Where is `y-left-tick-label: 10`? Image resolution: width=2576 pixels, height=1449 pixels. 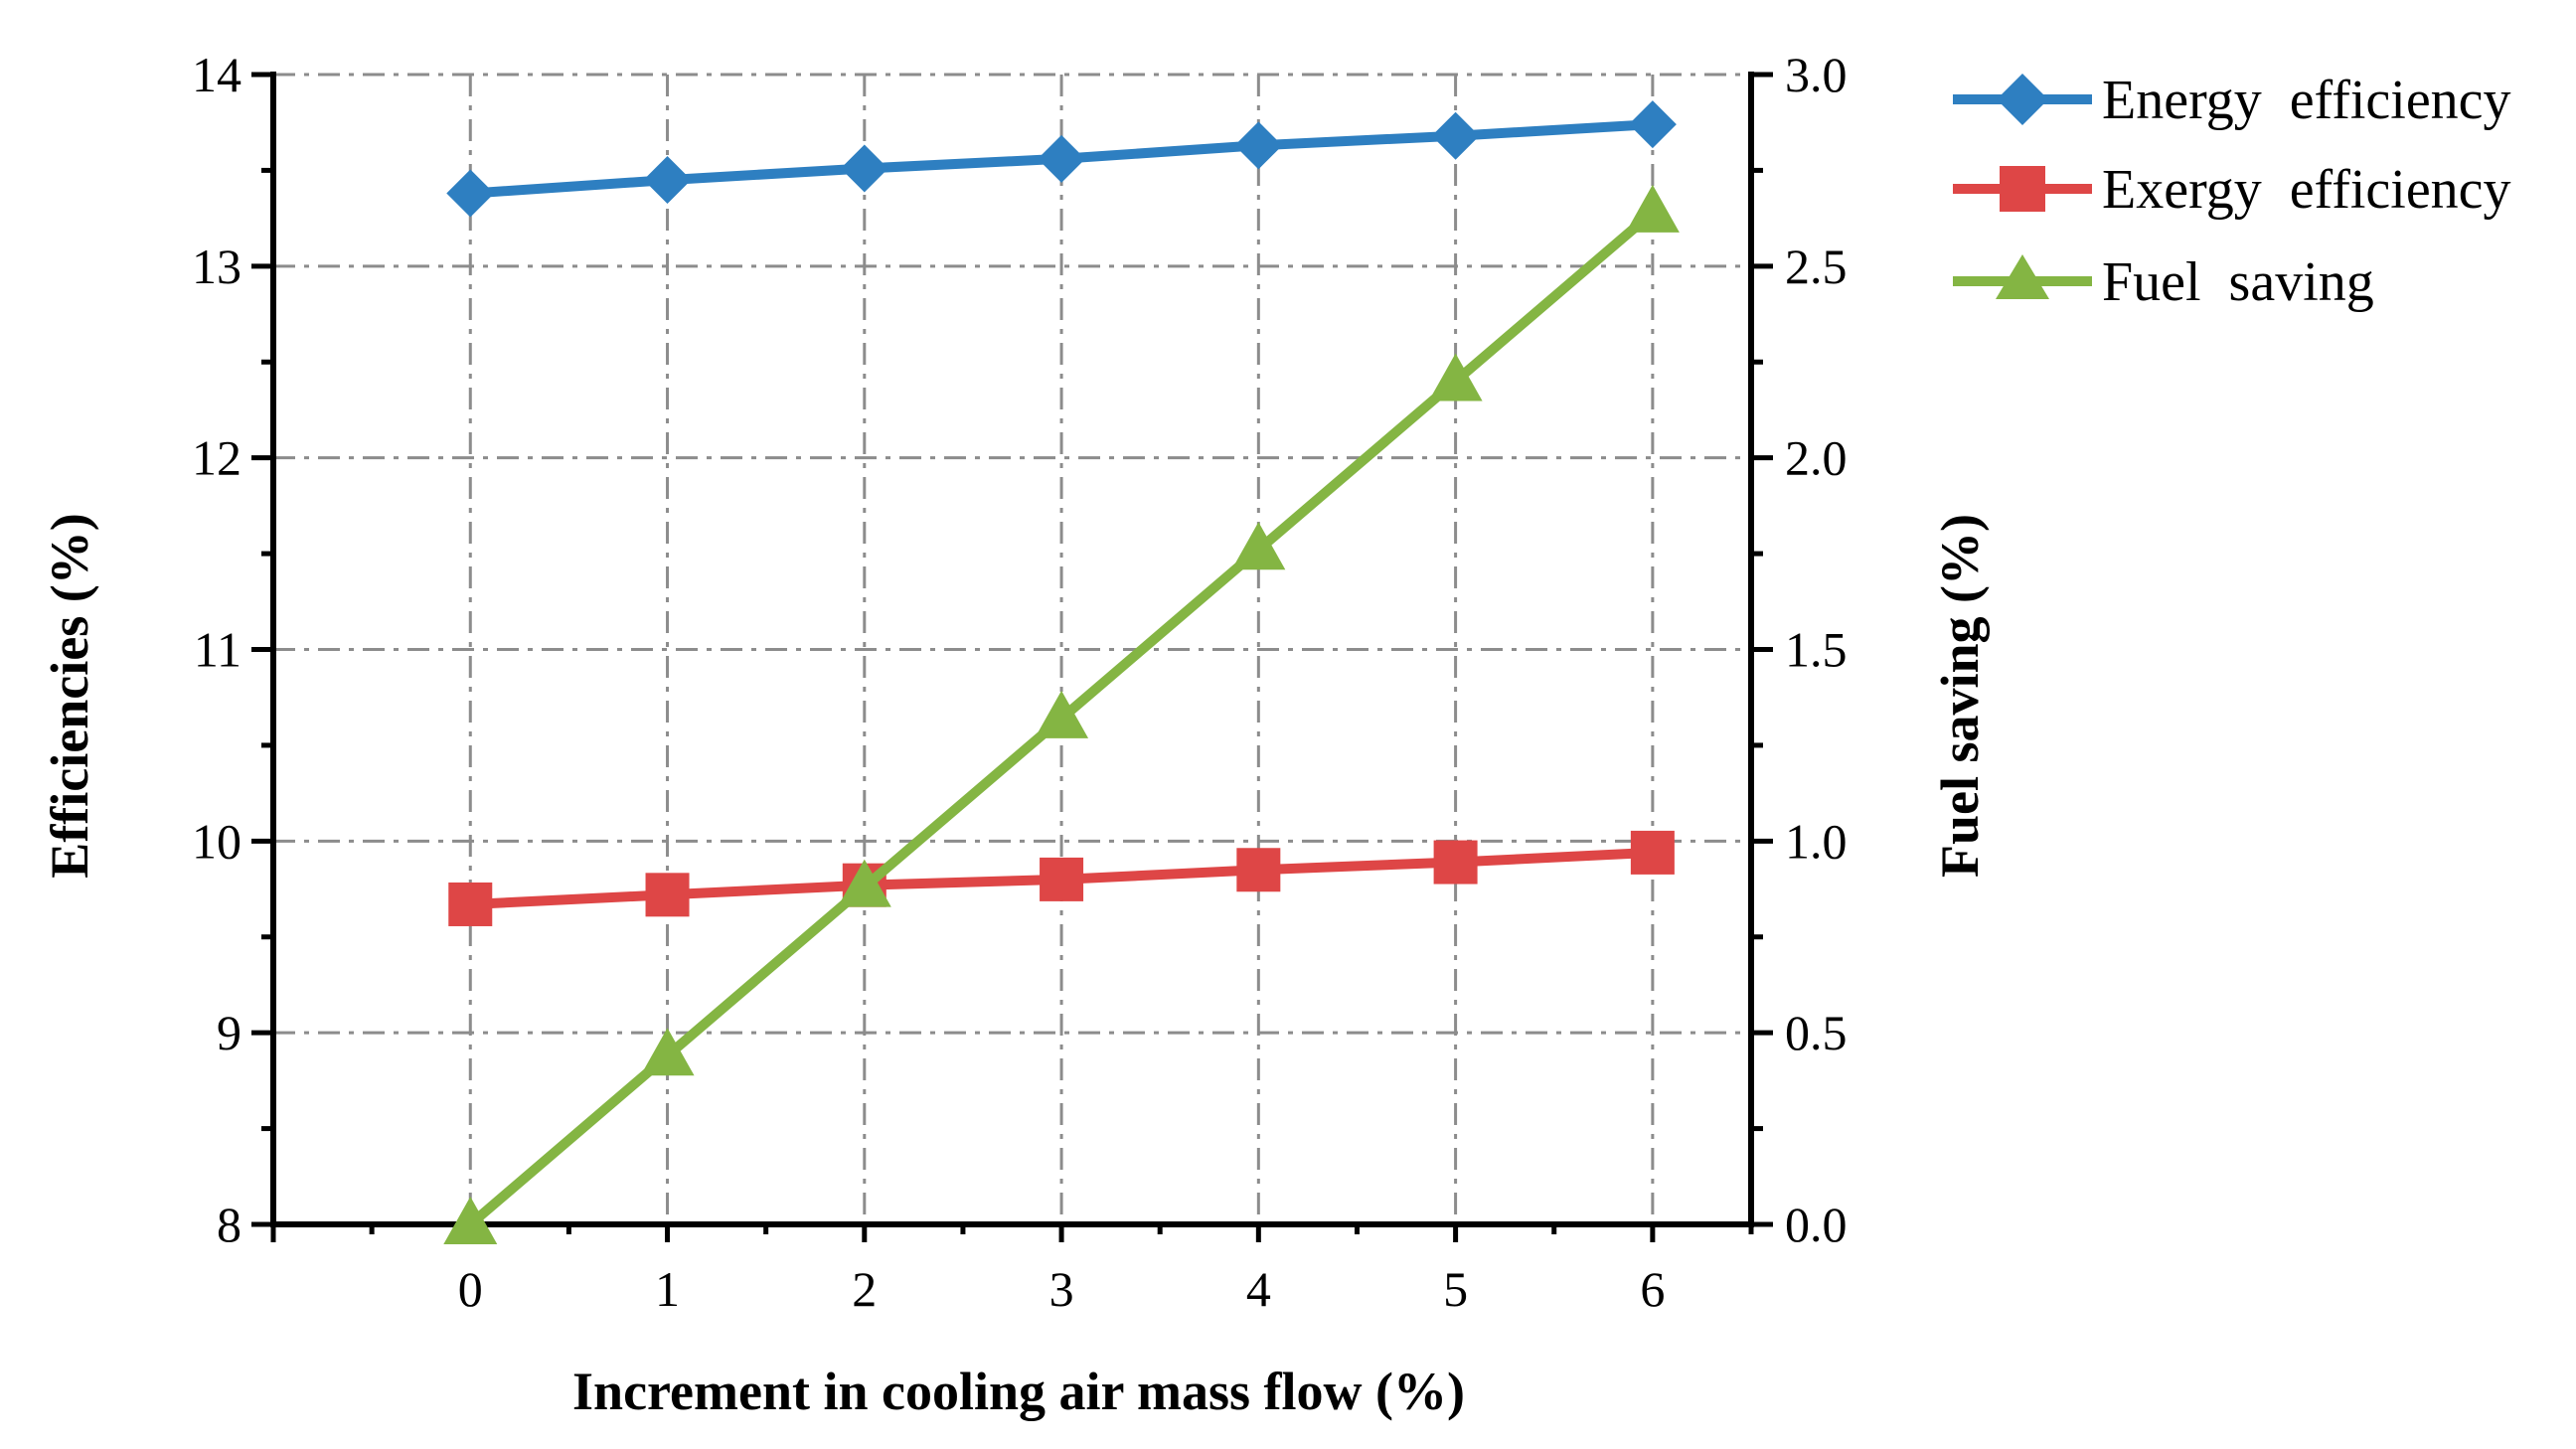 y-left-tick-label: 10 is located at coordinates (217, 841).